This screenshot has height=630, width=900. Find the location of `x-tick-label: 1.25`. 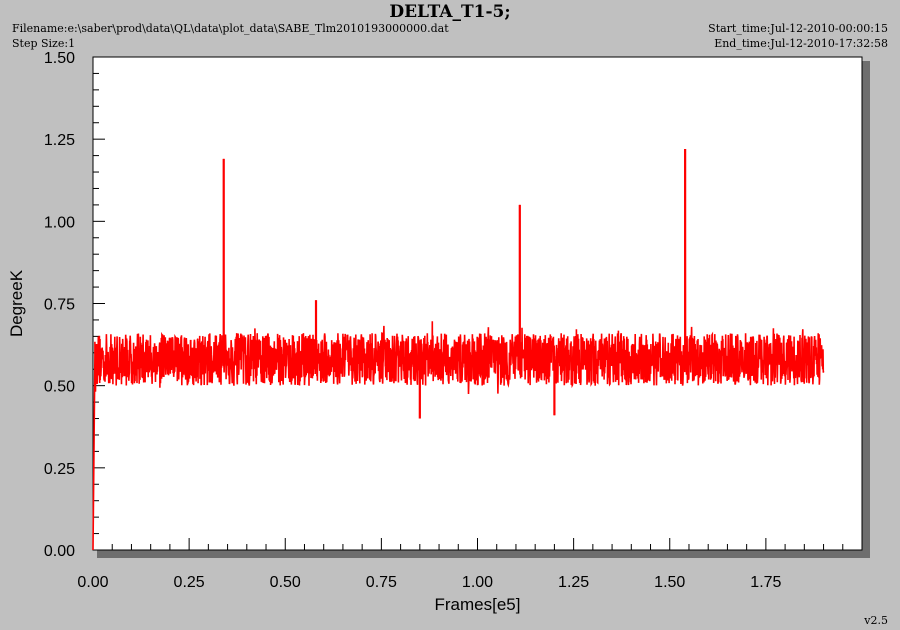

x-tick-label: 1.25 is located at coordinates (573, 582).